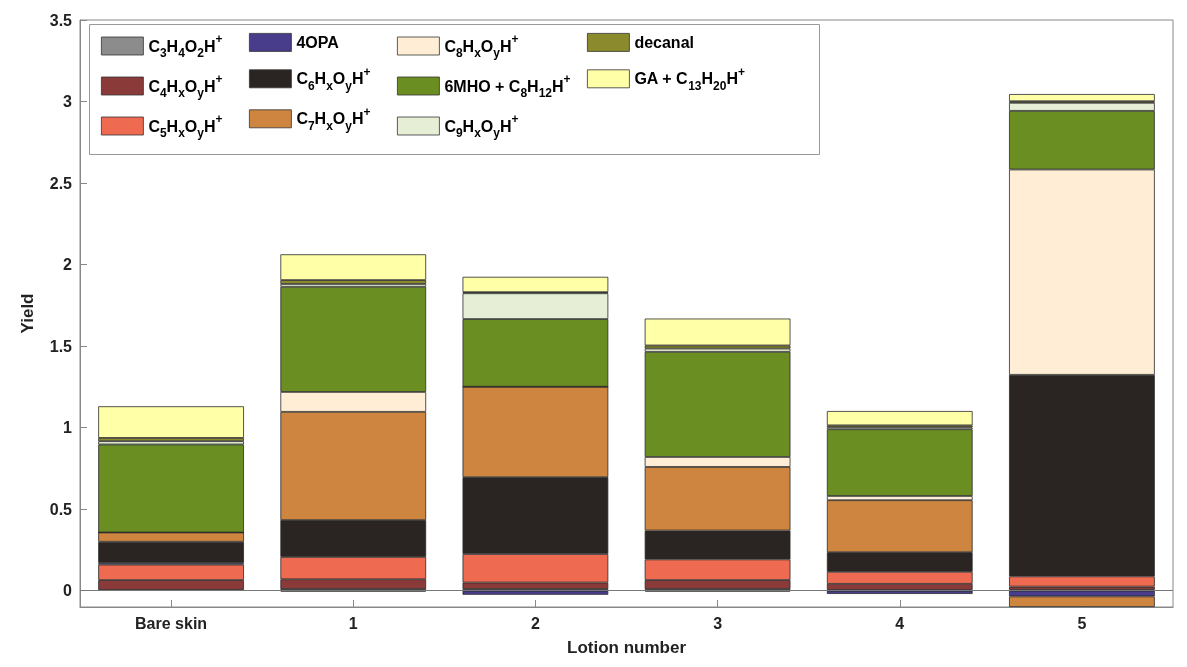 The width and height of the screenshot is (1187, 667). I want to click on x-tick-label: 3, so click(718, 623).